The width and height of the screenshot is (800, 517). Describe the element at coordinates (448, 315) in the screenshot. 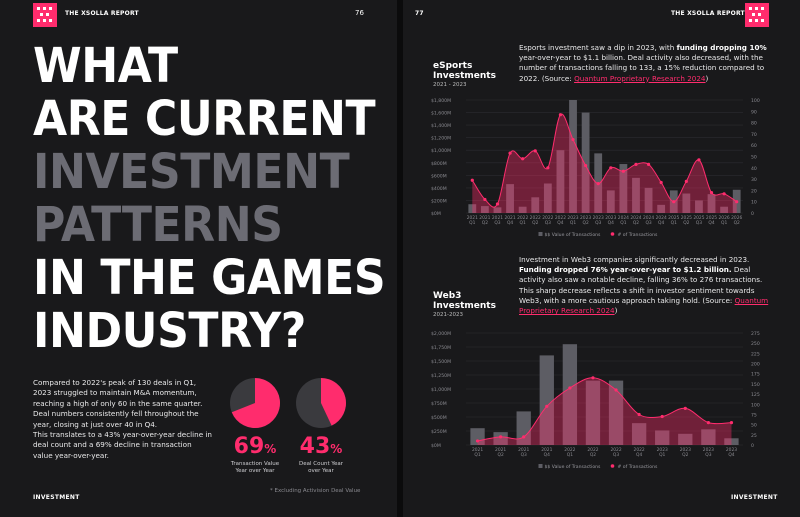

I see `web3-subtitle: 2021-2023` at that location.